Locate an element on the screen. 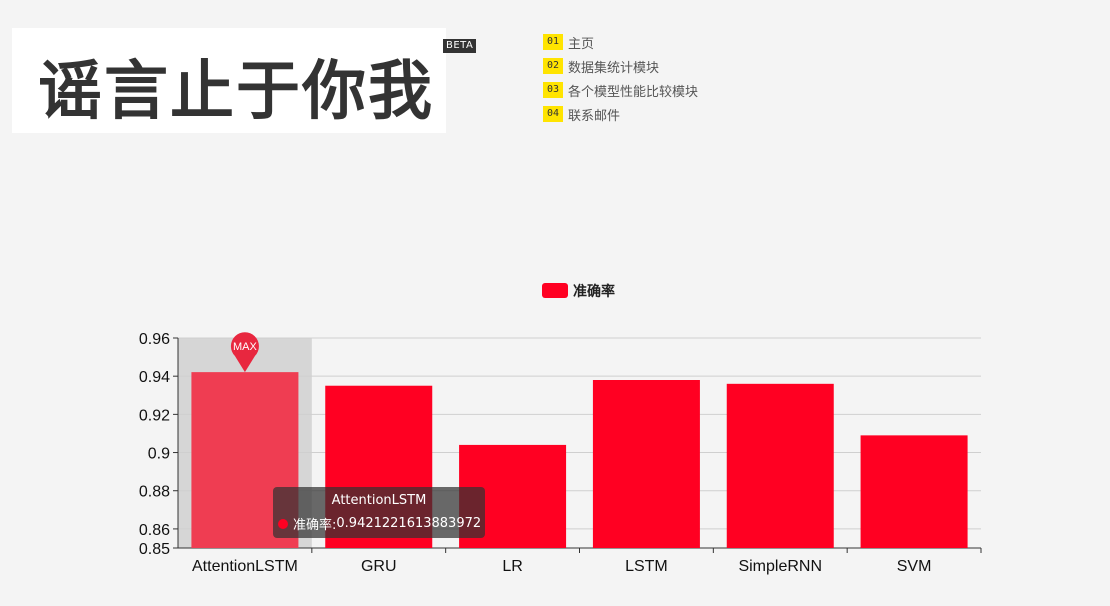 This screenshot has height=606, width=1110. y-tick-label: 0.9 is located at coordinates (159, 454).